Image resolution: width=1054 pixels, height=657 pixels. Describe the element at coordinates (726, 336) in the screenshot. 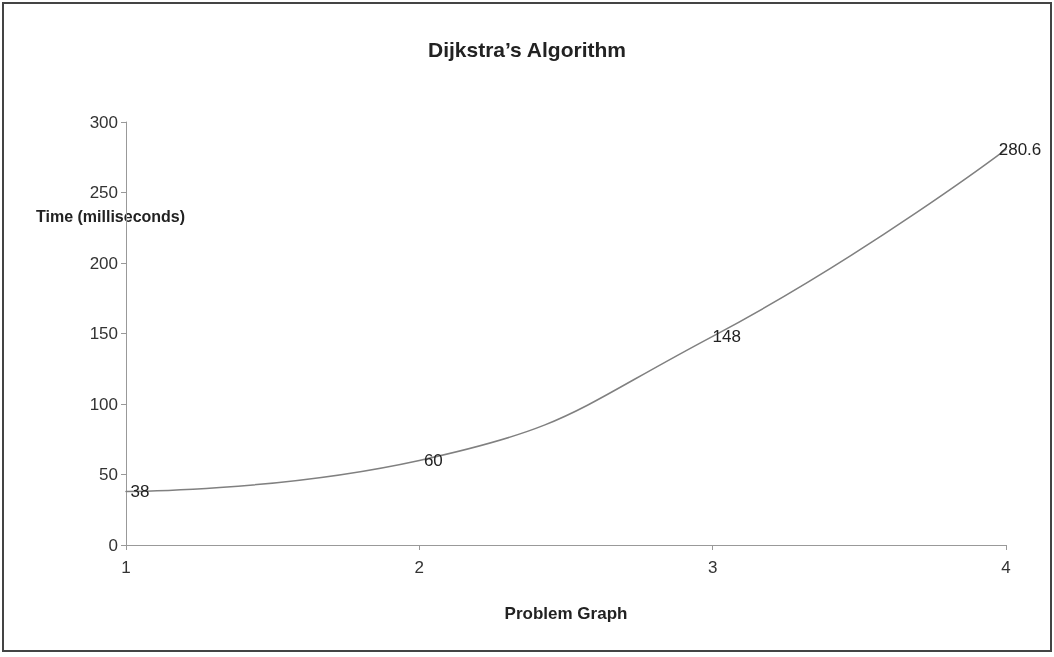

I see `data-label: 148` at that location.